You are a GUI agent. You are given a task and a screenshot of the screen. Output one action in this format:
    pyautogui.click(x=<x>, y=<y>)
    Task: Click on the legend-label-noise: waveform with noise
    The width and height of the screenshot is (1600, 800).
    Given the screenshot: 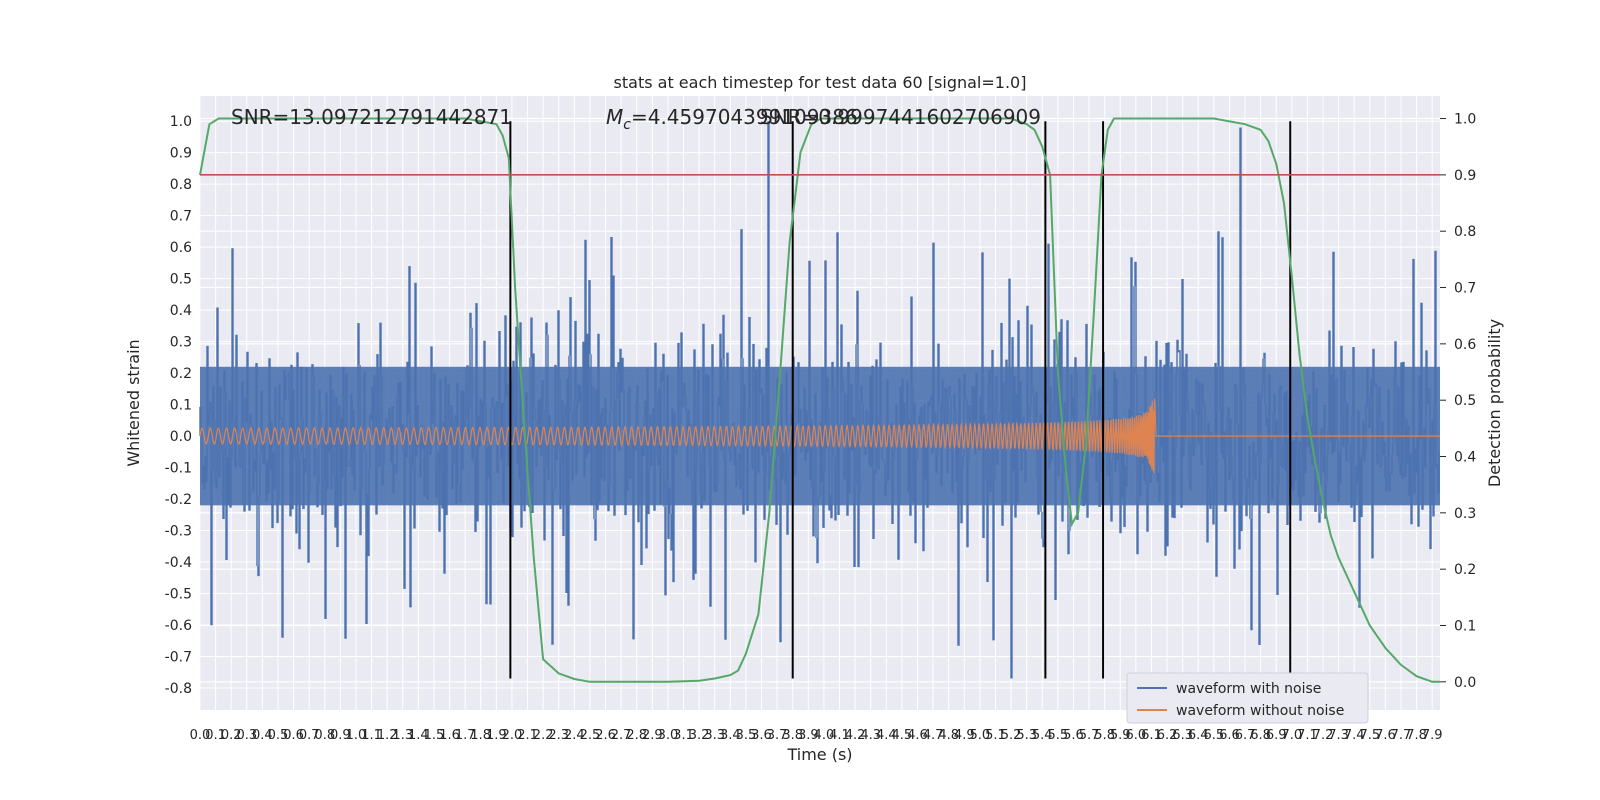 What is the action you would take?
    pyautogui.click(x=1248, y=689)
    